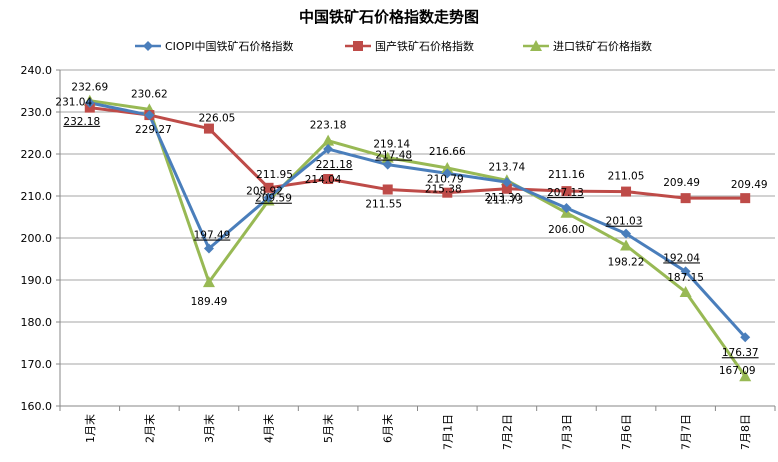 The image size is (778, 462). What do you see at coordinates (626, 432) in the screenshot?
I see `x-tick-label: 7月6日` at bounding box center [626, 432].